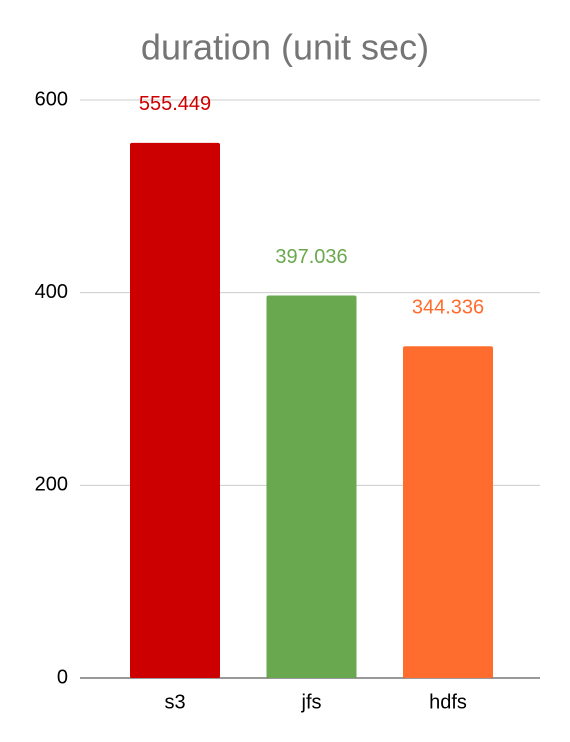  I want to click on y-tick-label: 200, so click(51, 485).